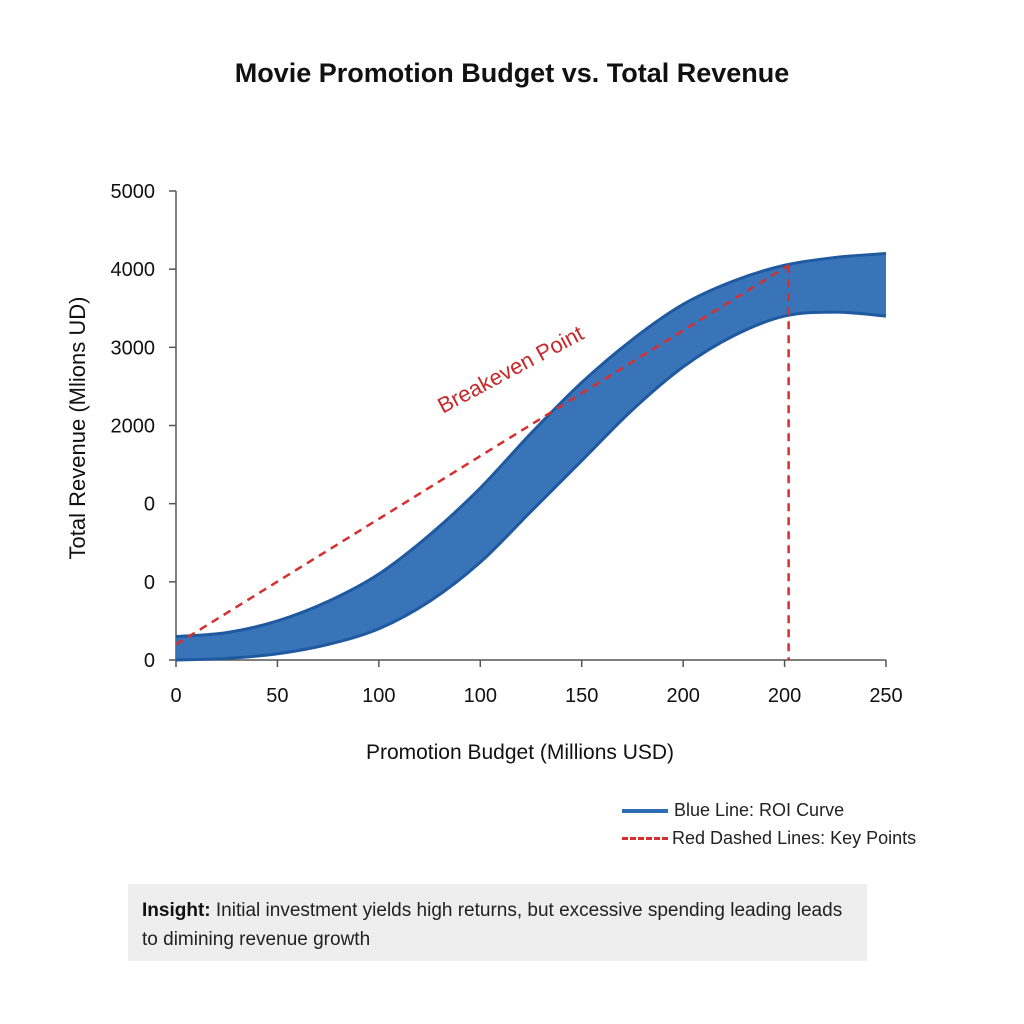  What do you see at coordinates (759, 810) in the screenshot?
I see `legend-roi-label: Blue Line: ROI Curve` at bounding box center [759, 810].